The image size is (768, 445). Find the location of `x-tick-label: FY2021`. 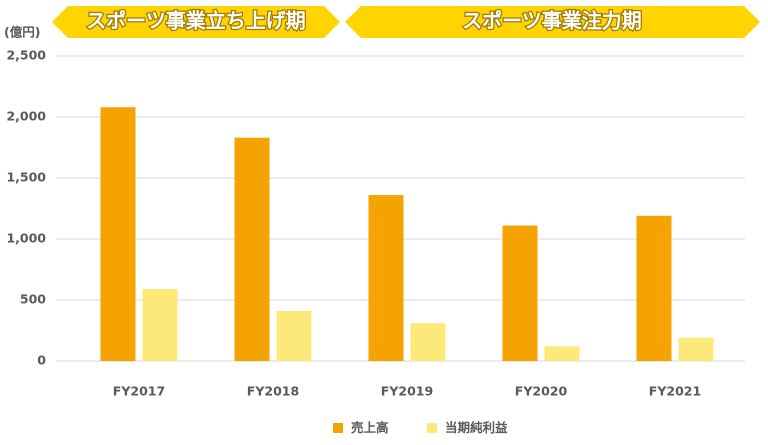

x-tick-label: FY2021 is located at coordinates (675, 391).